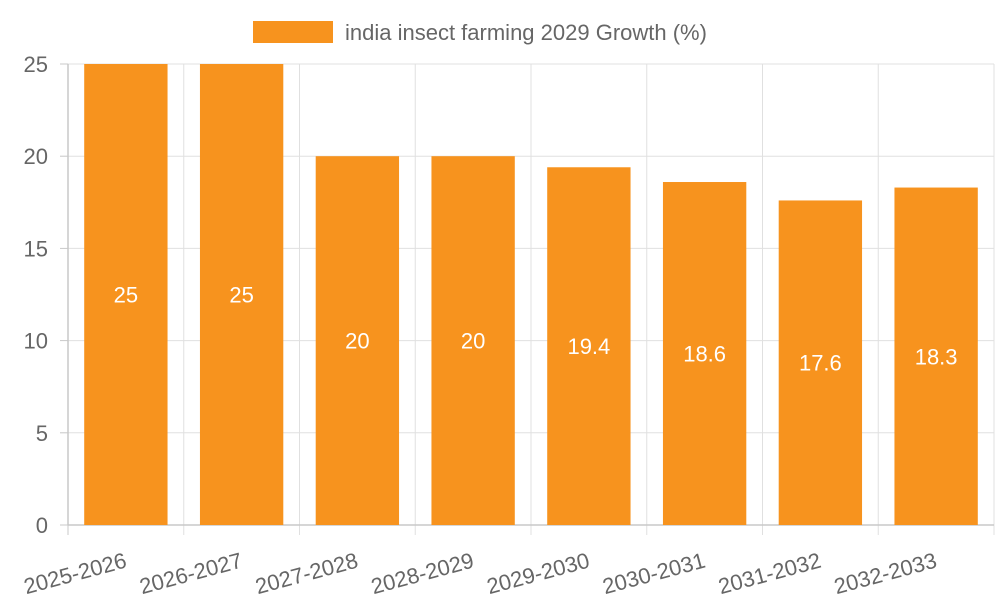 This screenshot has height=600, width=1000. I want to click on y-tick-label: 10, so click(36, 341).